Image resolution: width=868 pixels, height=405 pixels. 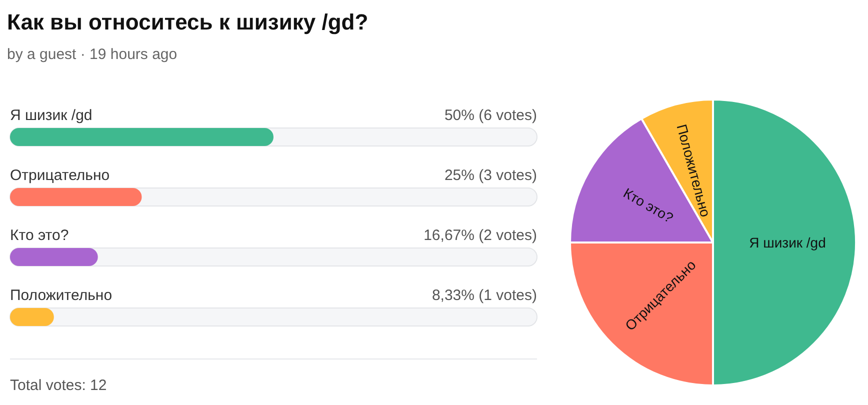 What do you see at coordinates (490, 175) in the screenshot?
I see `data-label: 25% (3 votes)` at bounding box center [490, 175].